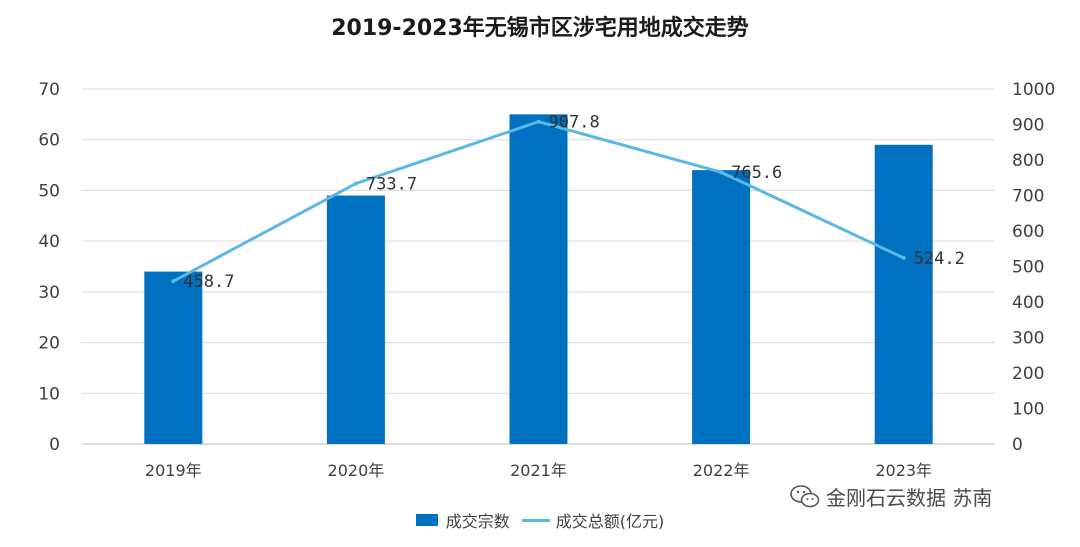 The height and width of the screenshot is (547, 1080). Describe the element at coordinates (1028, 161) in the screenshot. I see `y-right-tick-label: 800` at that location.